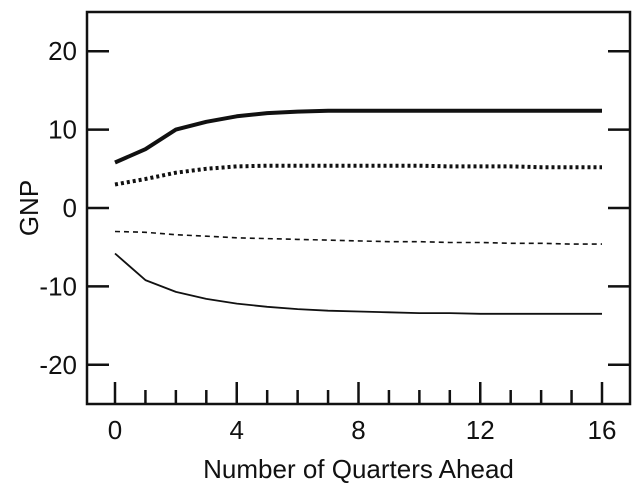 The height and width of the screenshot is (491, 639). What do you see at coordinates (358, 469) in the screenshot?
I see `x-axis-title: Number of Quarters Ahead` at bounding box center [358, 469].